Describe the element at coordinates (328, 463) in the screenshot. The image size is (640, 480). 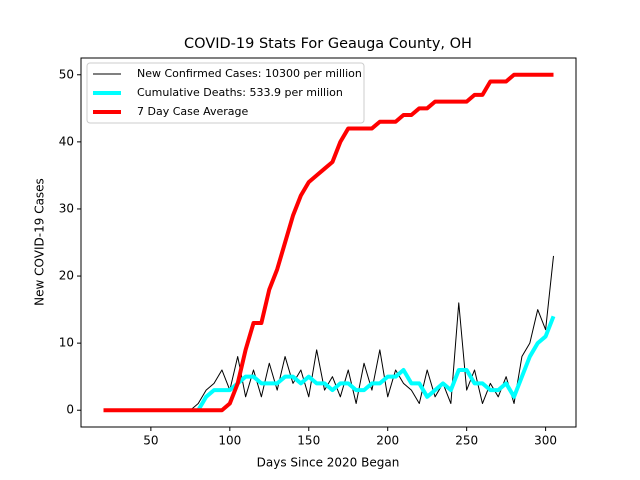
I see `x-axis-label: Days Since 2020 Began` at that location.